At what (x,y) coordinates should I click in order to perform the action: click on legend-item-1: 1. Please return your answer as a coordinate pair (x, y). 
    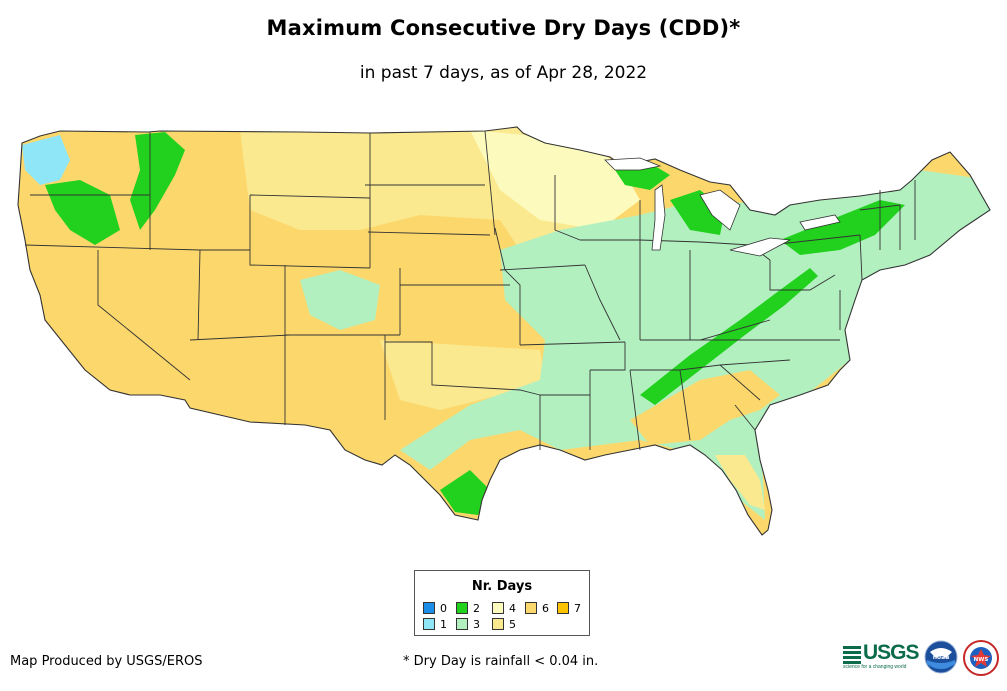
    Looking at the image, I should click on (435, 624).